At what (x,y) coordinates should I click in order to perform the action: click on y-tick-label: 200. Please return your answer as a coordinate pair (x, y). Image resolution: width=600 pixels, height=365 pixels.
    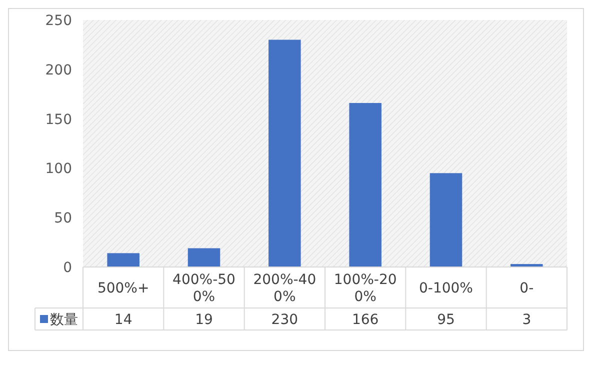
    Looking at the image, I should click on (58, 70).